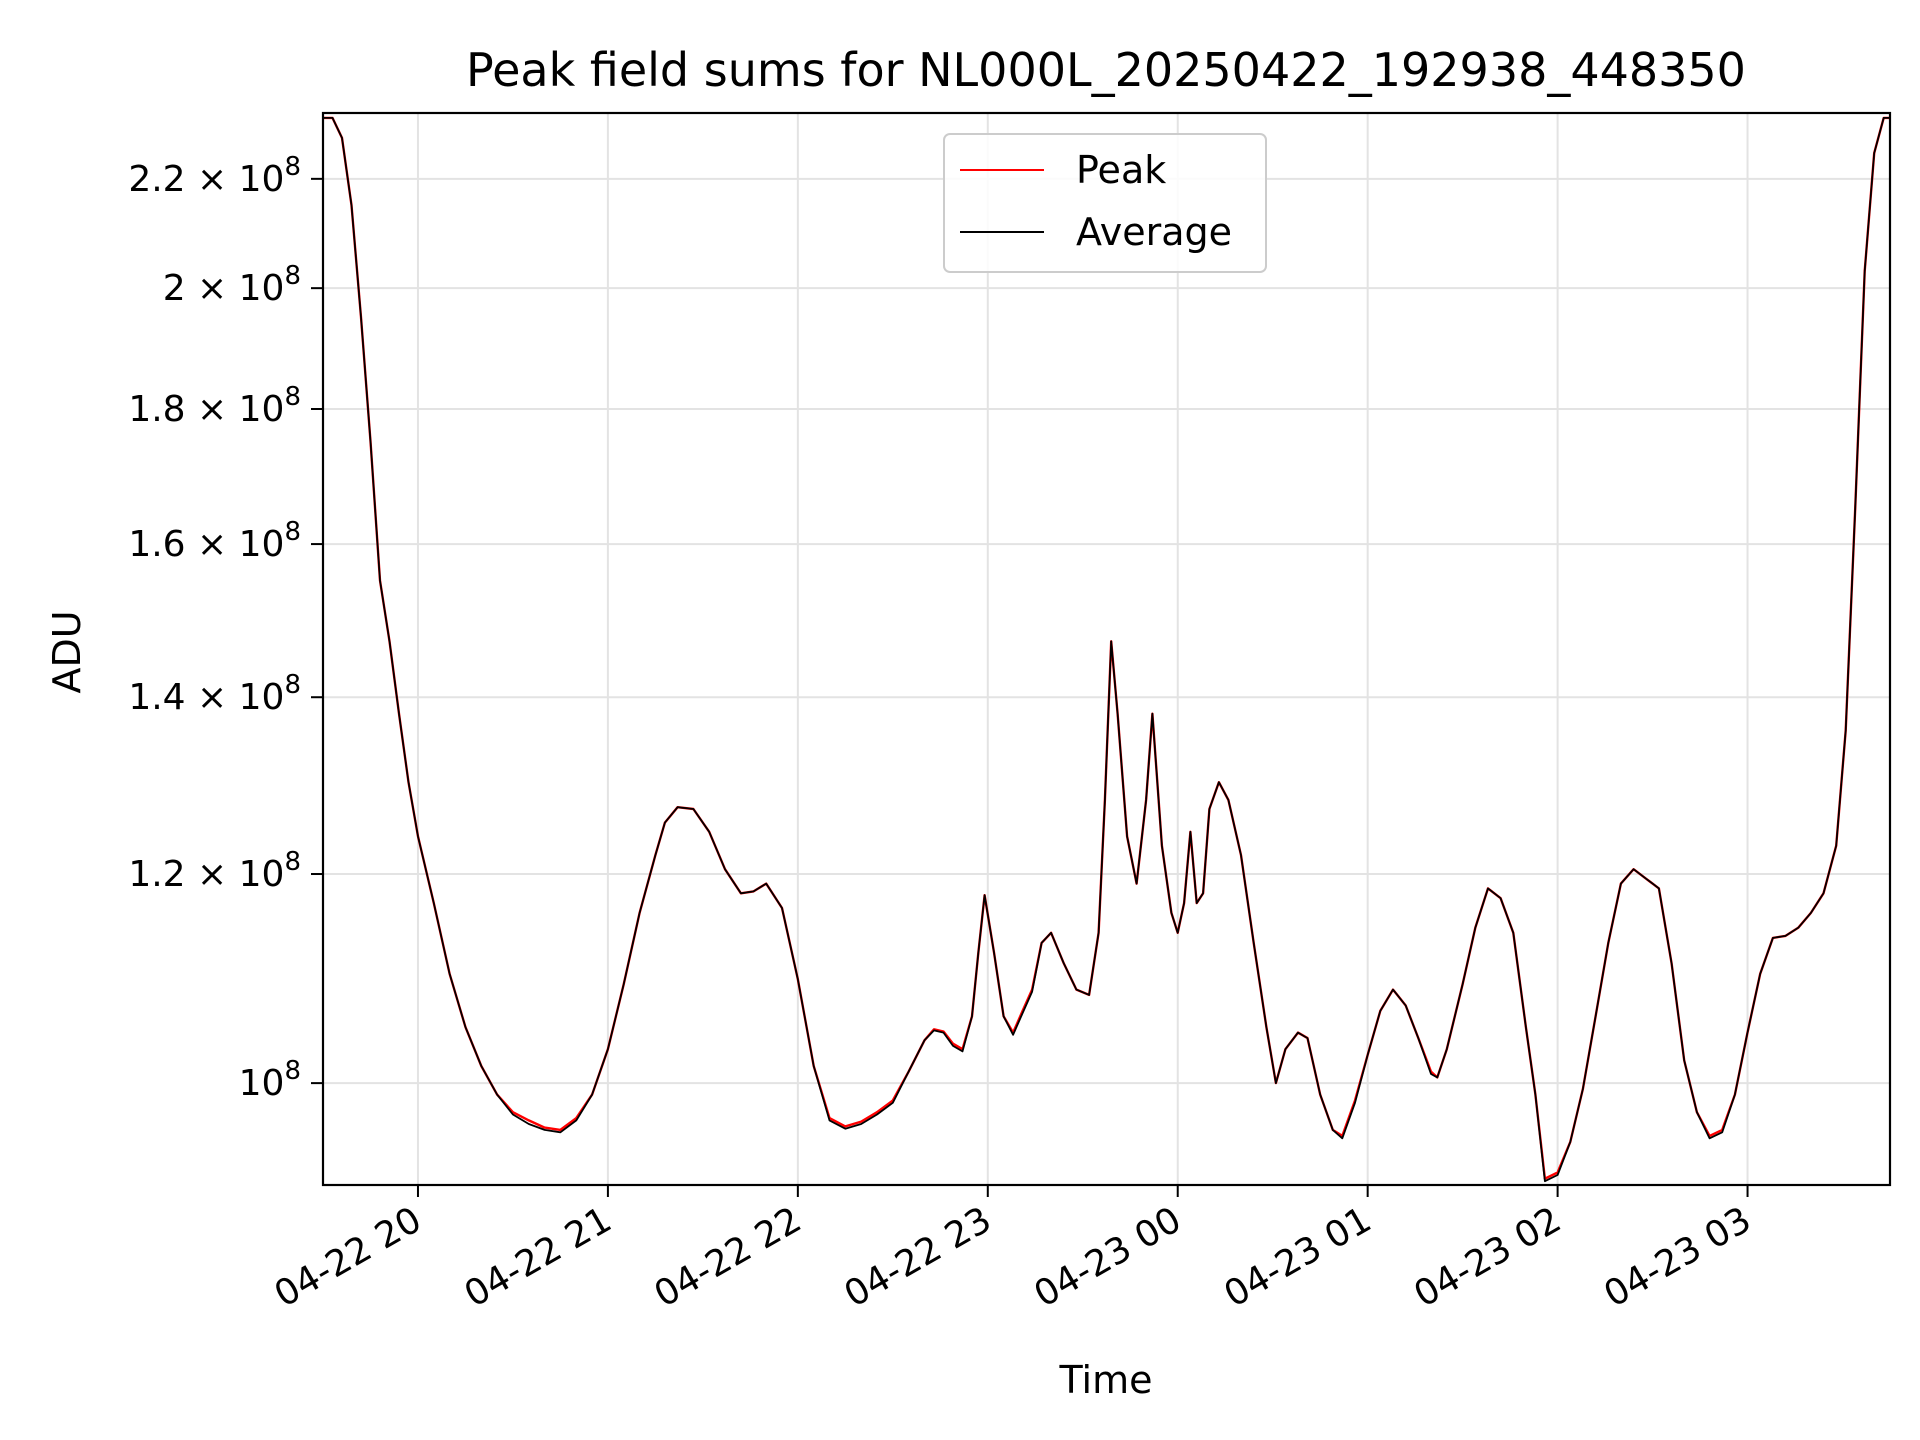 The image size is (1920, 1440). I want to click on y-tick-label: 1.8 × 108, so click(214, 406).